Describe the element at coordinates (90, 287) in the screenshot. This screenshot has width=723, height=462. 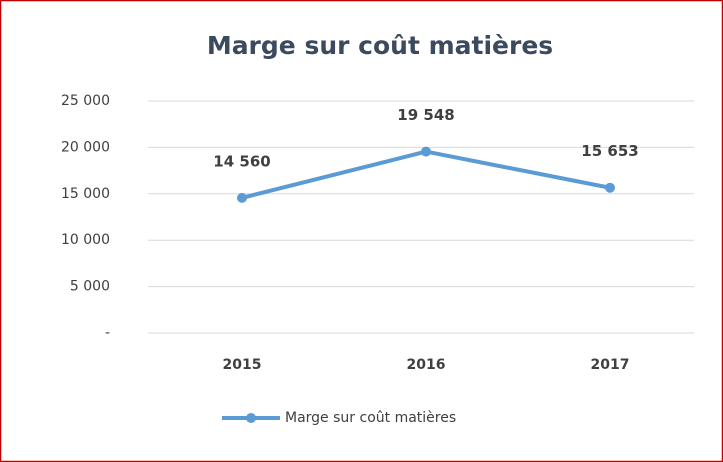
I see `y-tick-label: 5 000` at that location.